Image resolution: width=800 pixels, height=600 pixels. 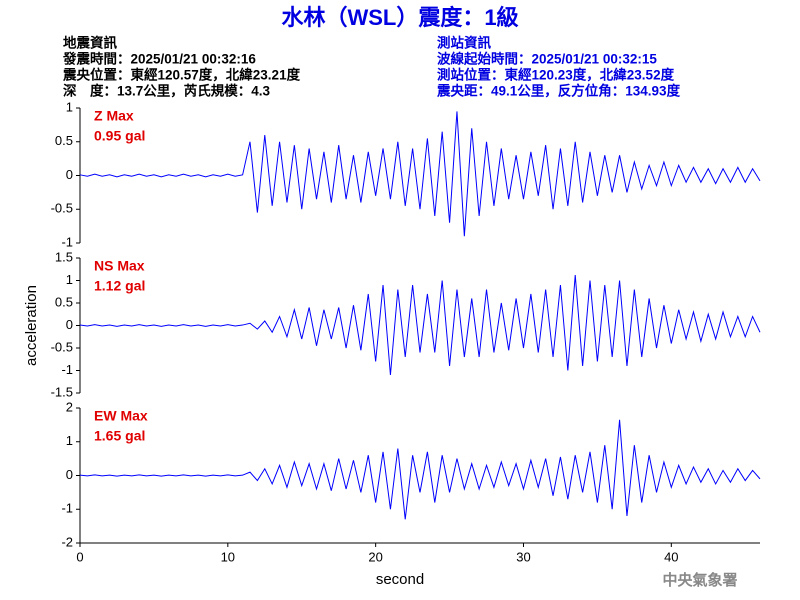 What do you see at coordinates (375, 556) in the screenshot?
I see `x-tick-label: 20` at bounding box center [375, 556].